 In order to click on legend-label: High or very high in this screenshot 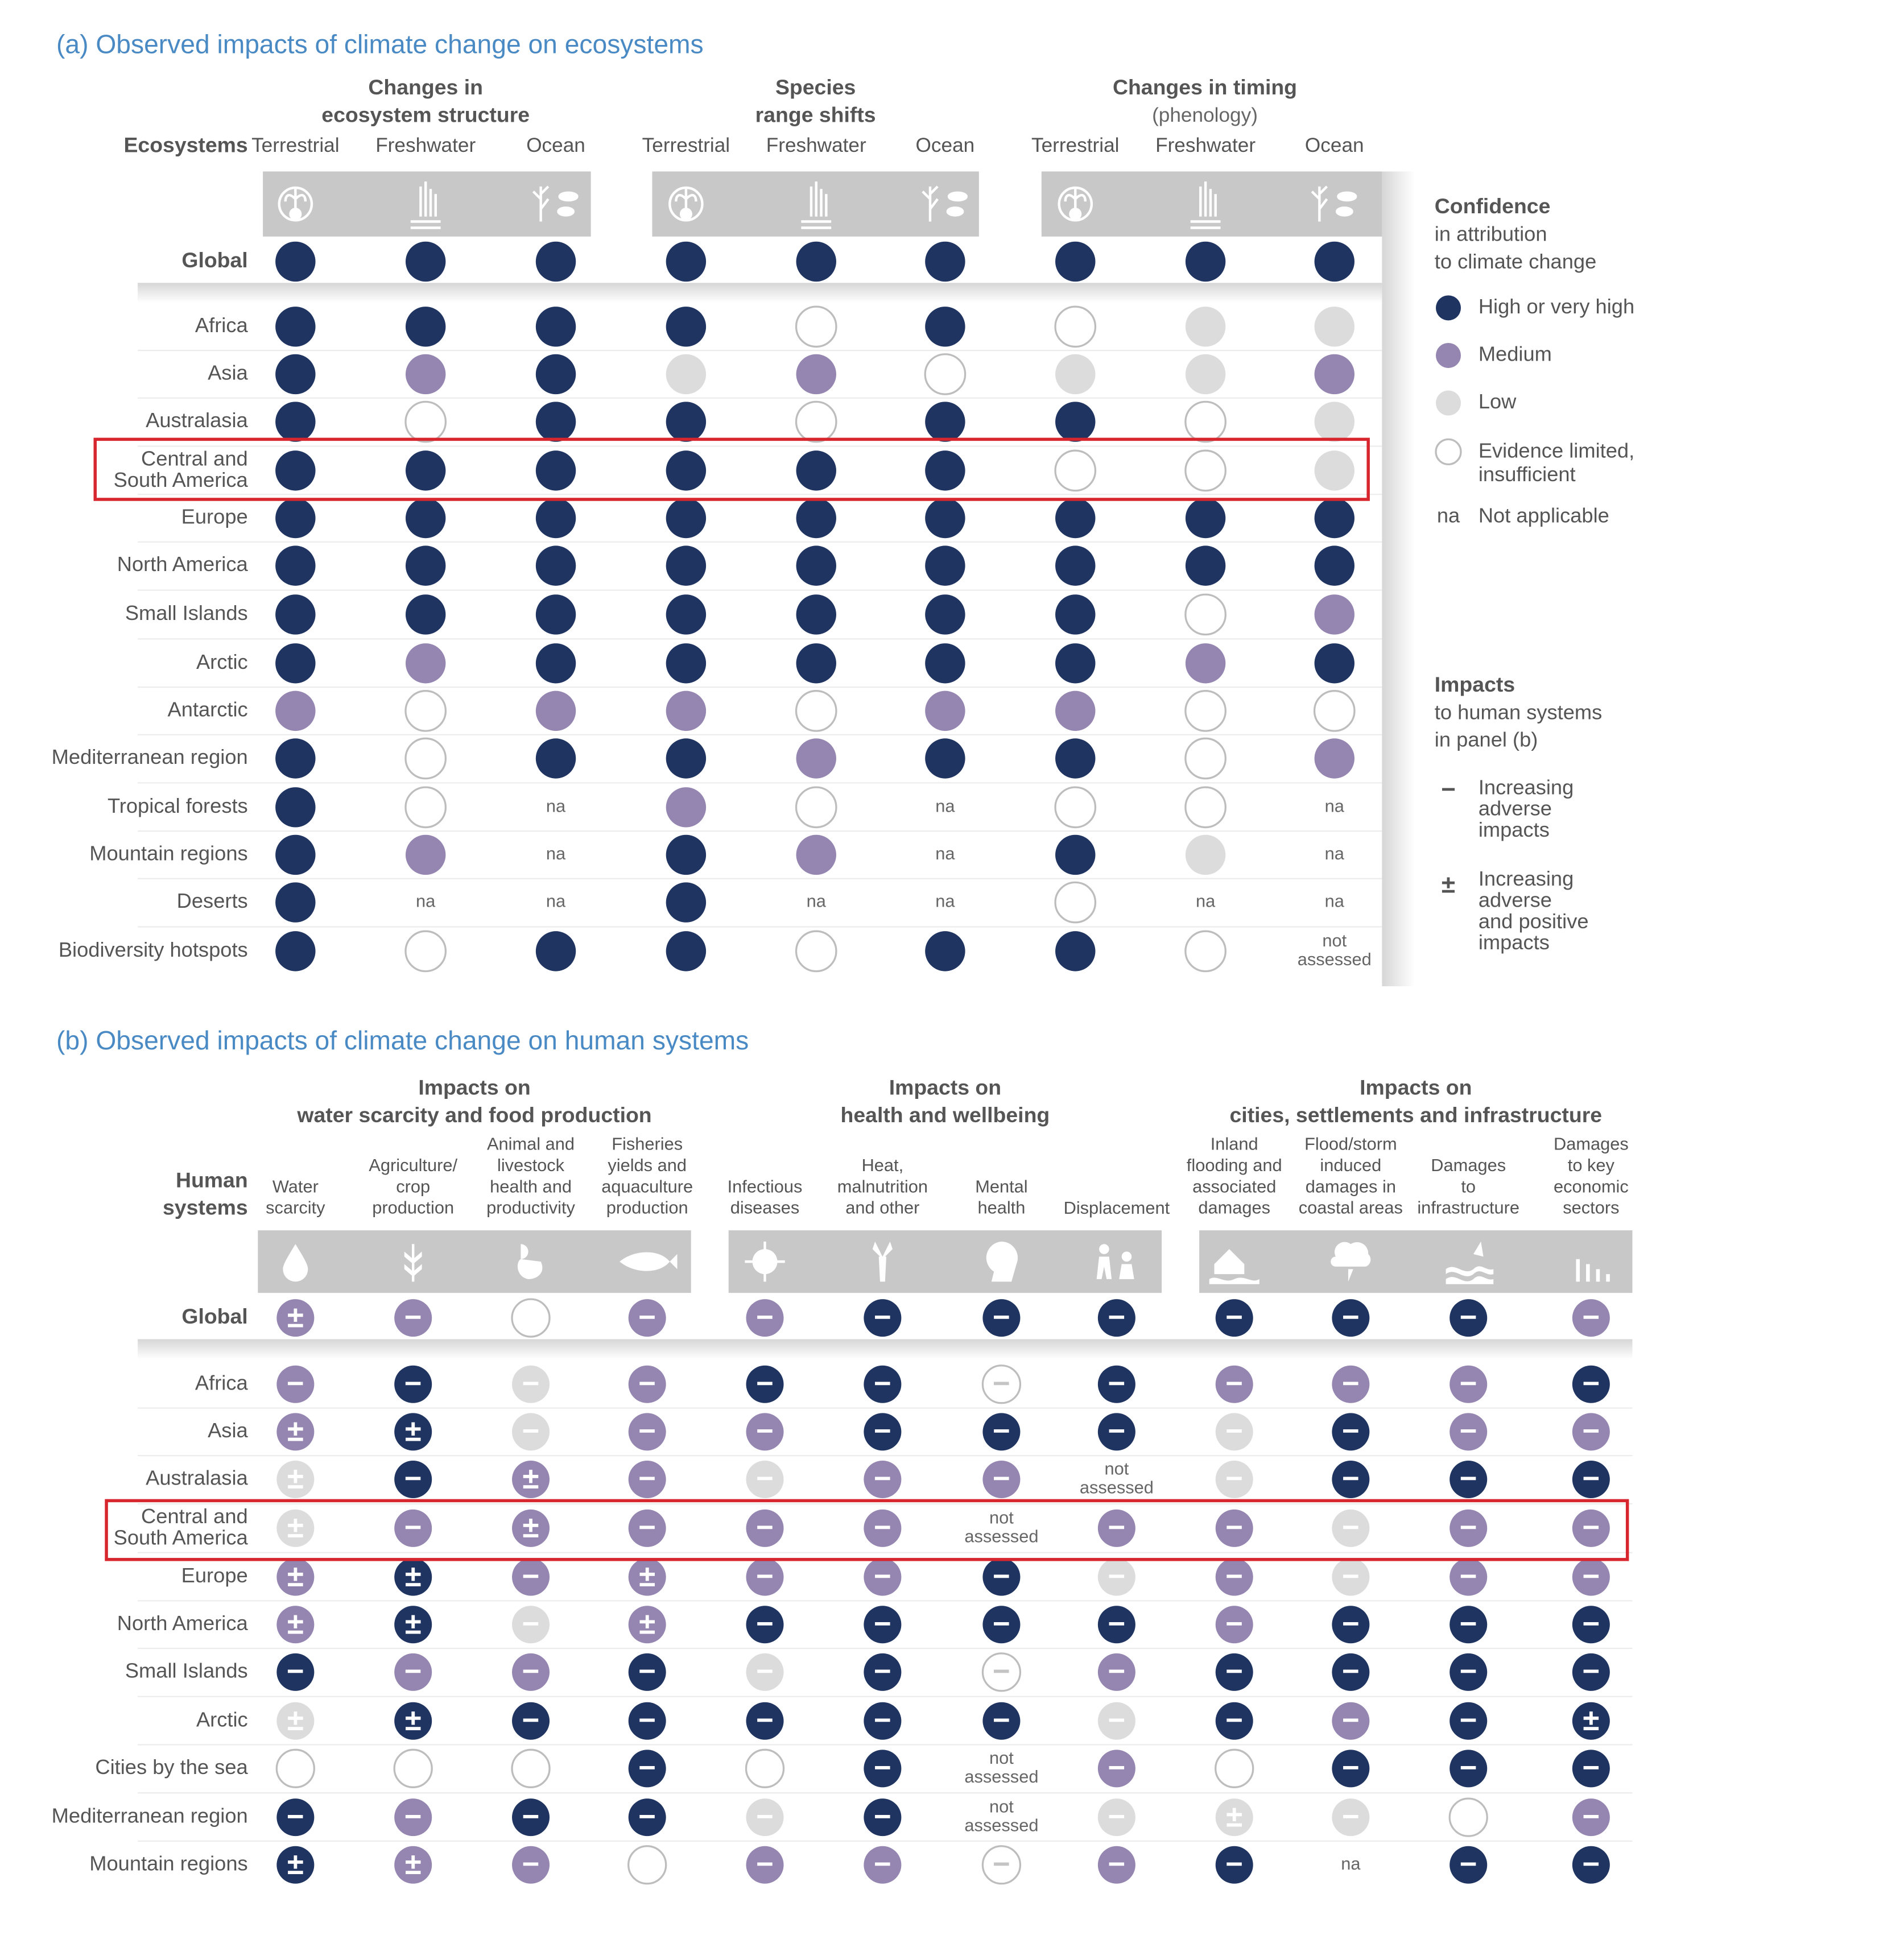, I will do `click(1556, 306)`.